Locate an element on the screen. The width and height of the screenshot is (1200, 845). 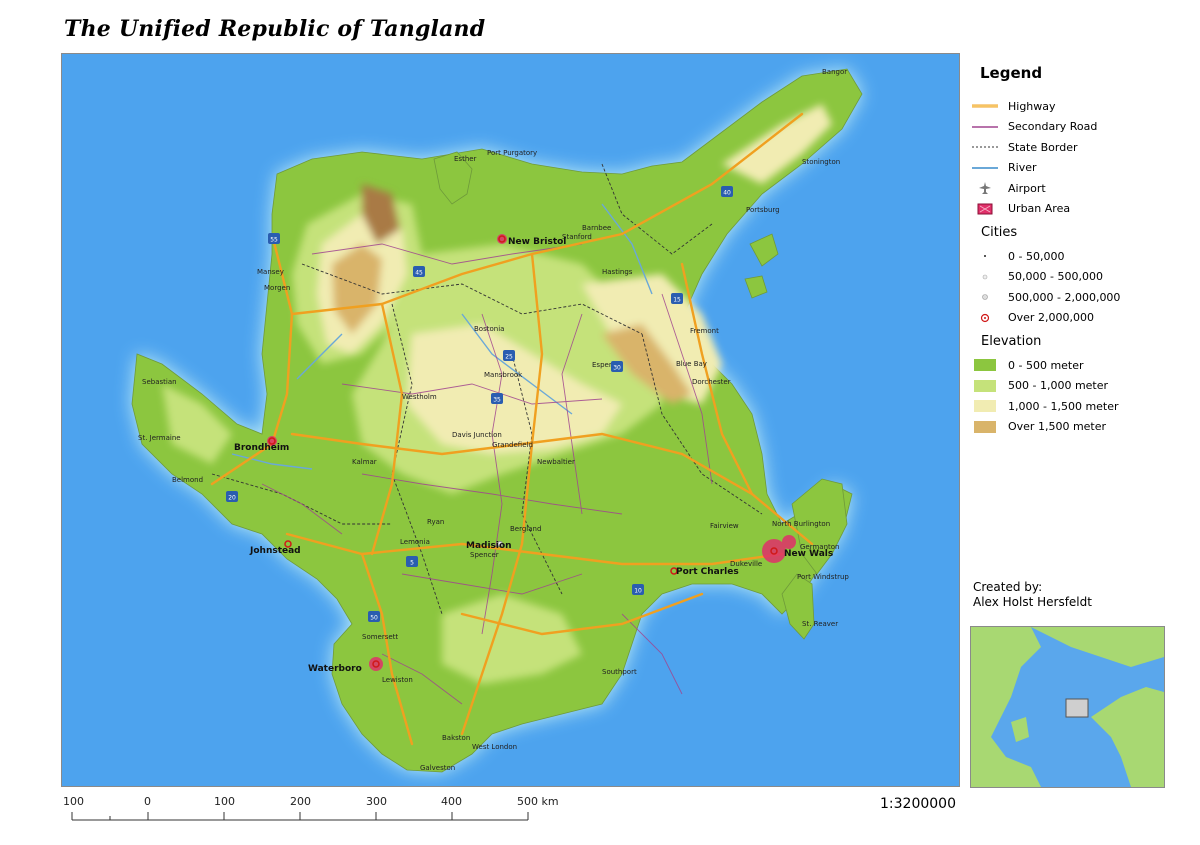
highway-shield: 55 is located at coordinates (274, 238).